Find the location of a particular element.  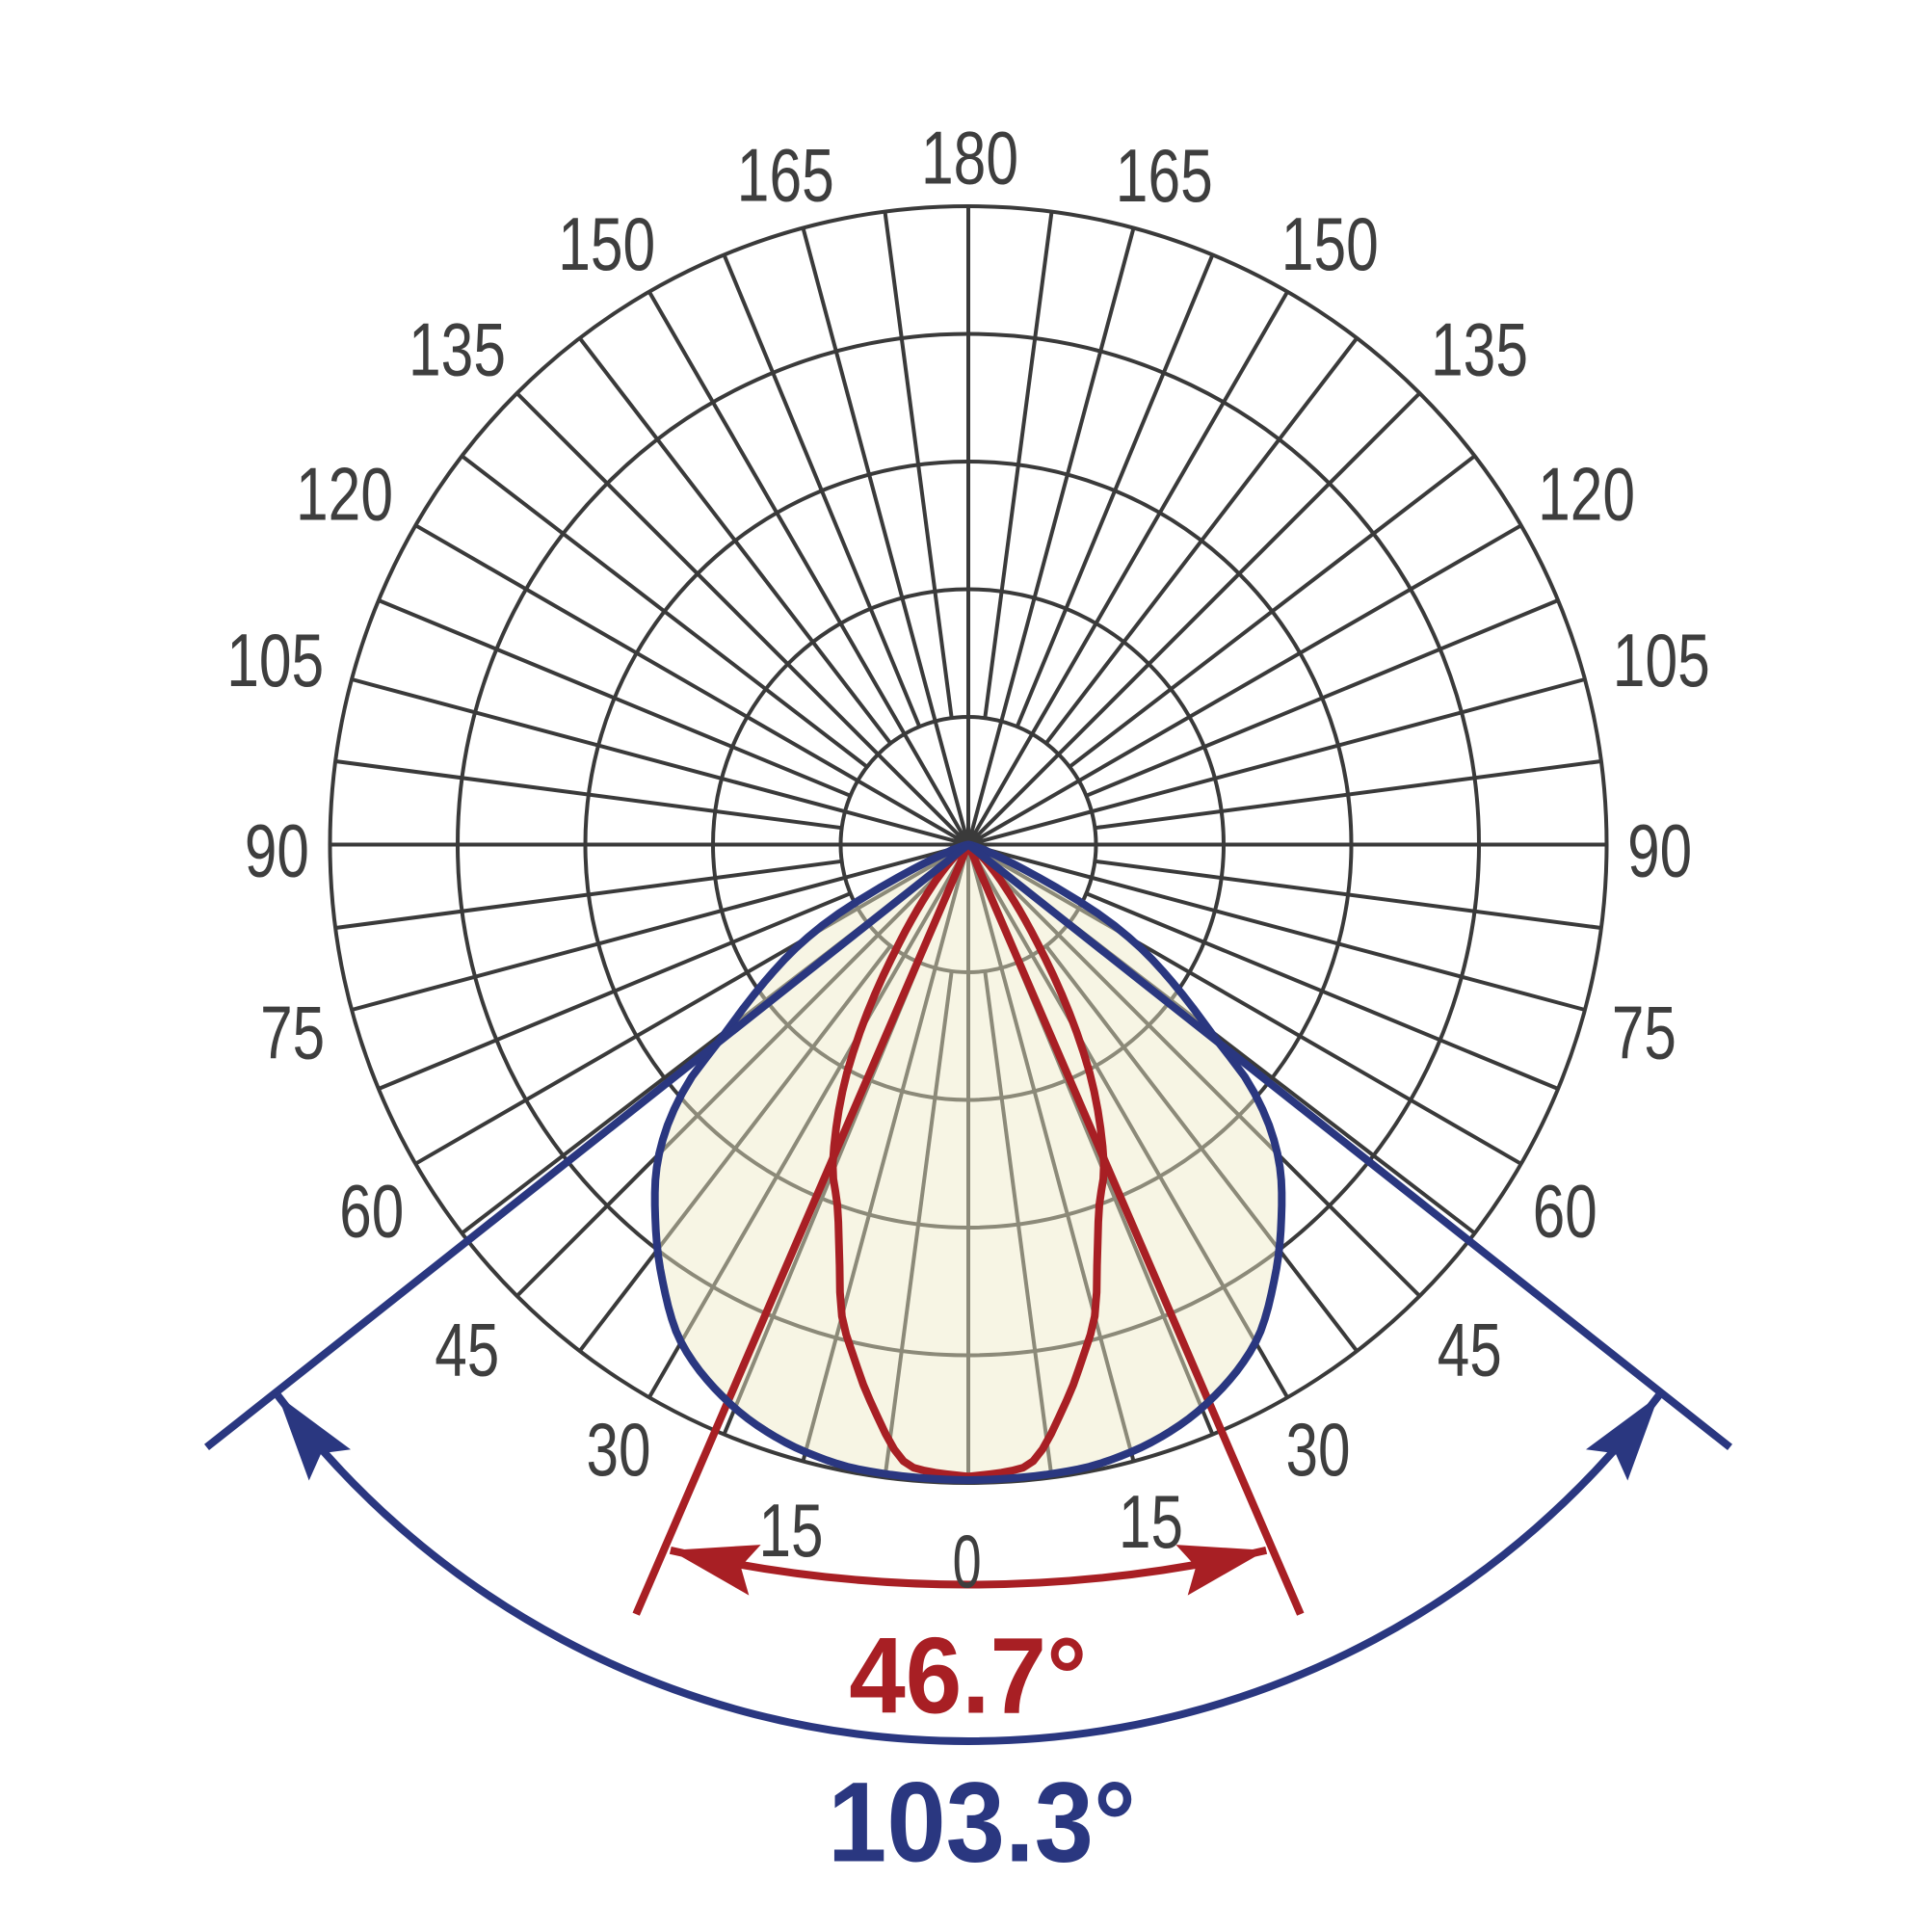

svg-text: 0 is located at coordinates (968, 1561).